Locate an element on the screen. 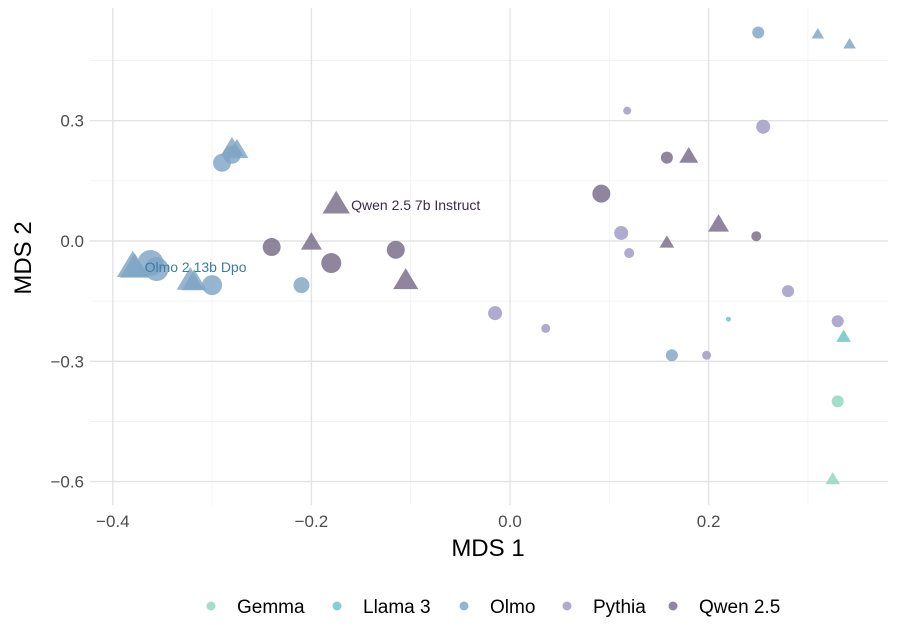 The width and height of the screenshot is (897, 641). legend-label-pythia: Pythia is located at coordinates (619, 607).